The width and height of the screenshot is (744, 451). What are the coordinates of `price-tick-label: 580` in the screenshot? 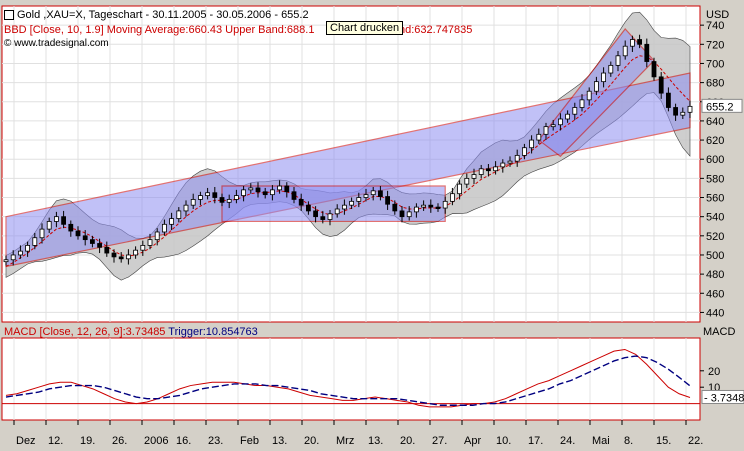 It's located at (715, 179).